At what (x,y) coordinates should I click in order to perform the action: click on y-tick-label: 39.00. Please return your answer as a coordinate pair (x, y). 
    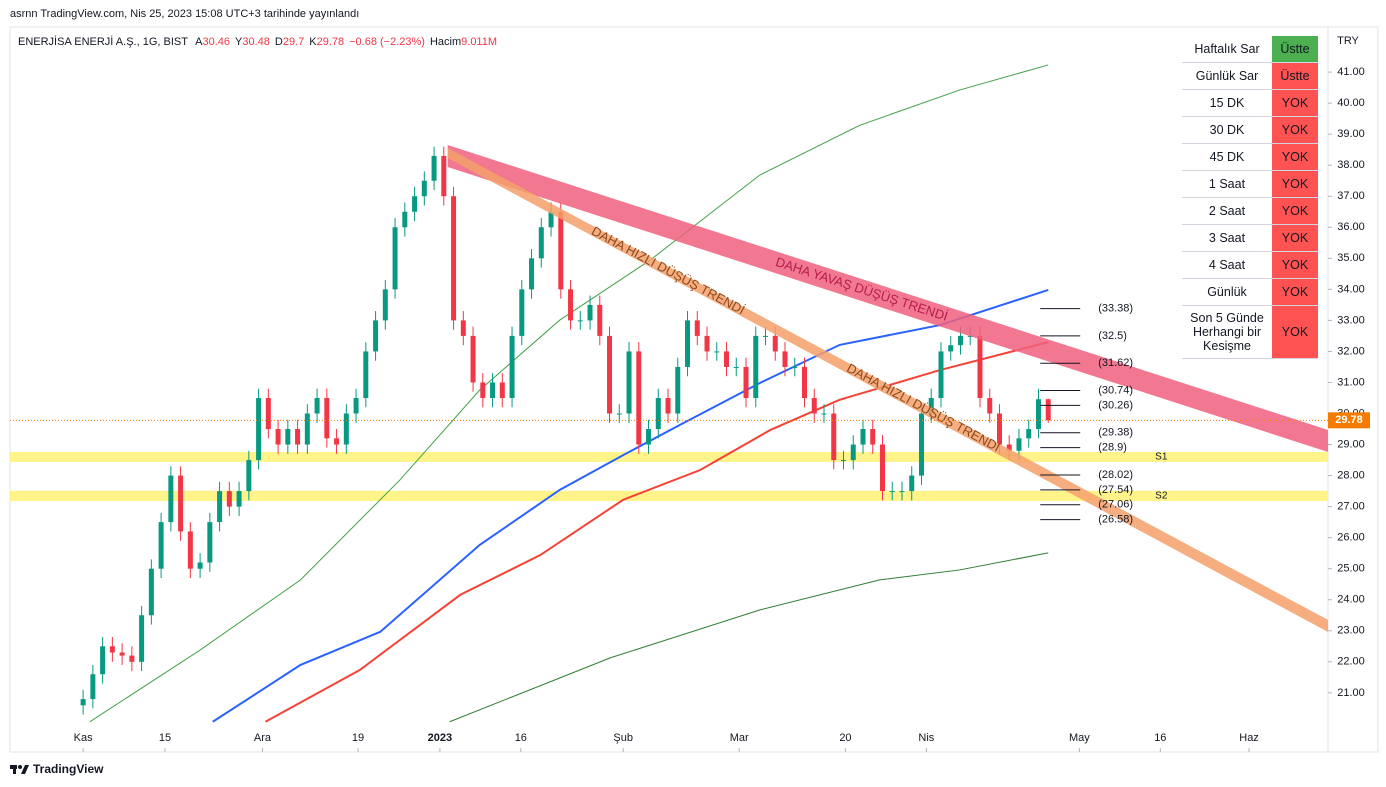
    Looking at the image, I should click on (1351, 134).